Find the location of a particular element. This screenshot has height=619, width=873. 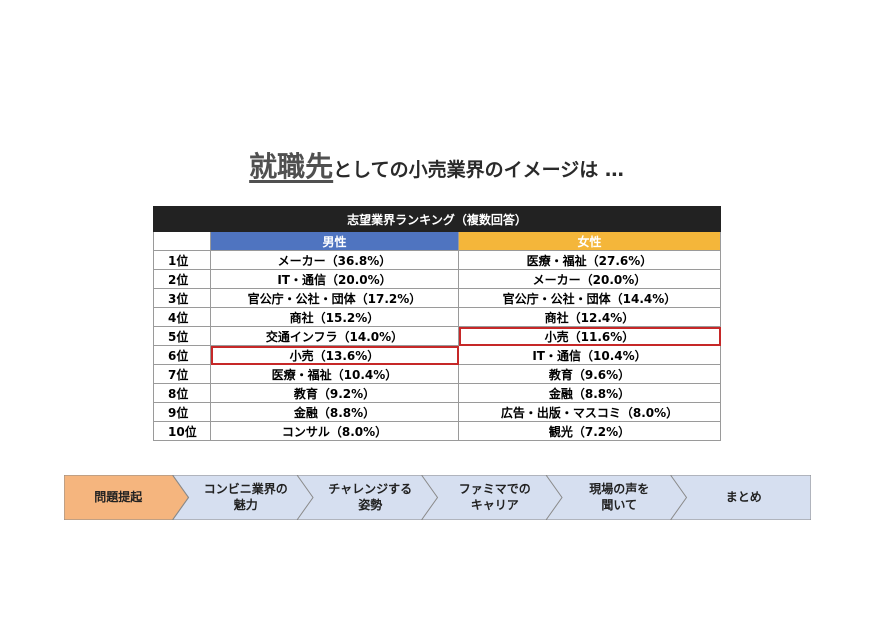

male-cell: 商社（15.2%） is located at coordinates (334, 317).